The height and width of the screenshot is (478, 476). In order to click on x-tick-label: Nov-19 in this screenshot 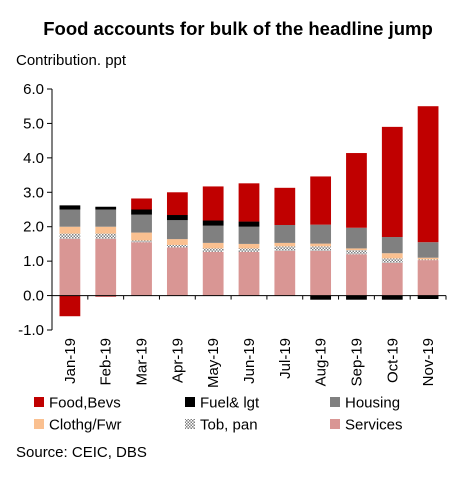, I will do `click(428, 362)`.